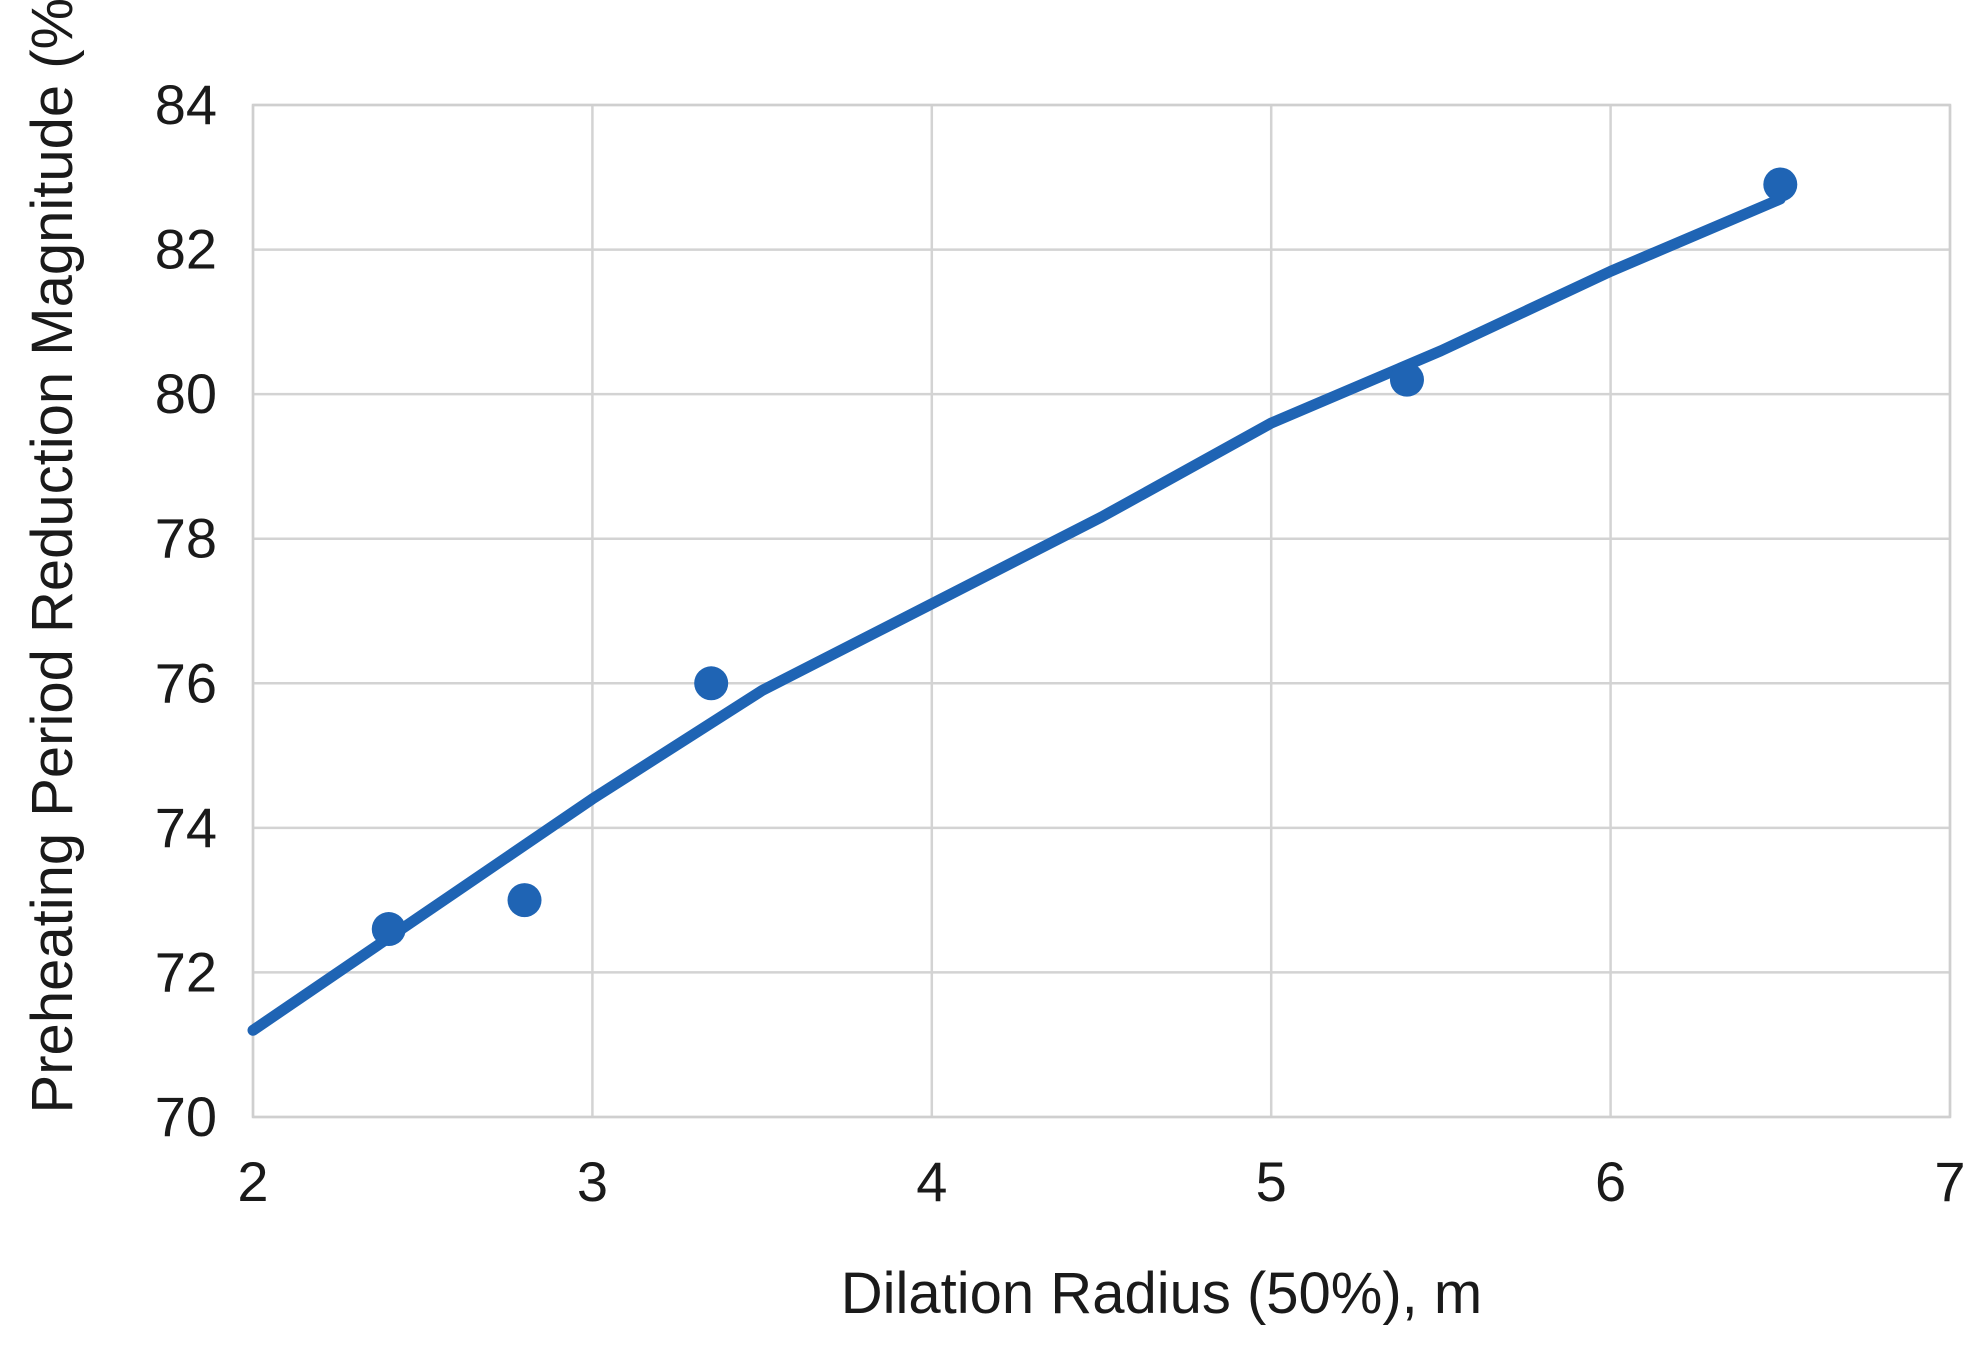 This screenshot has height=1350, width=1982. I want to click on y-tick-label: 76, so click(186, 682).